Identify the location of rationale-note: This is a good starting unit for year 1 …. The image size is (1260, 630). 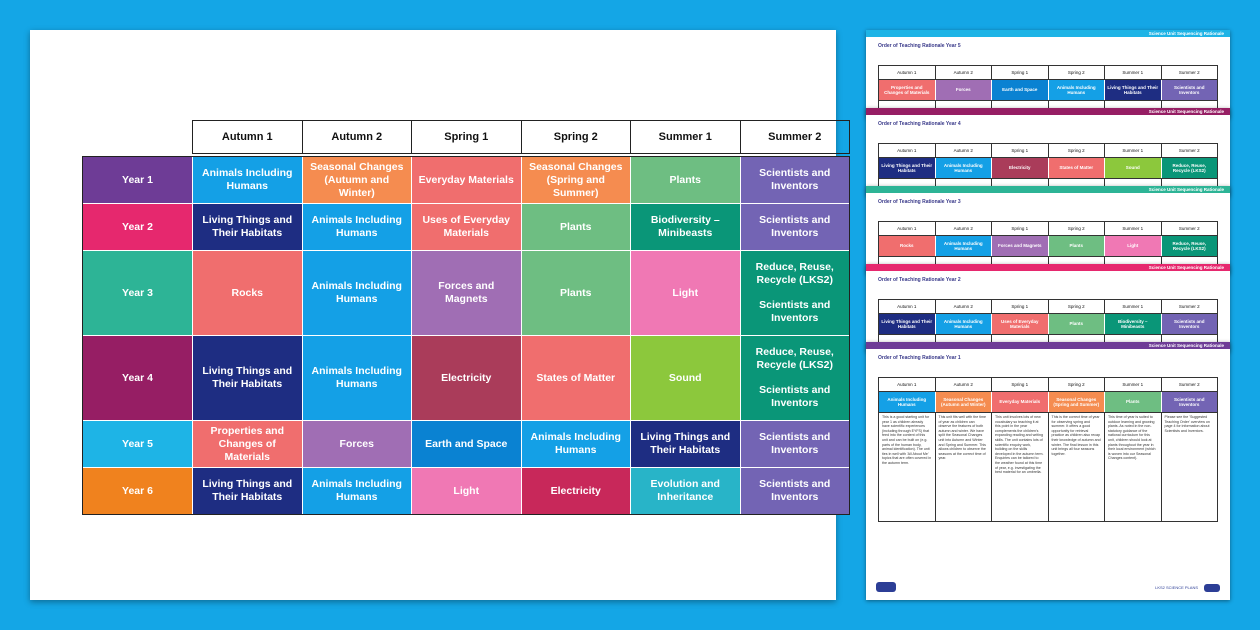
(907, 467).